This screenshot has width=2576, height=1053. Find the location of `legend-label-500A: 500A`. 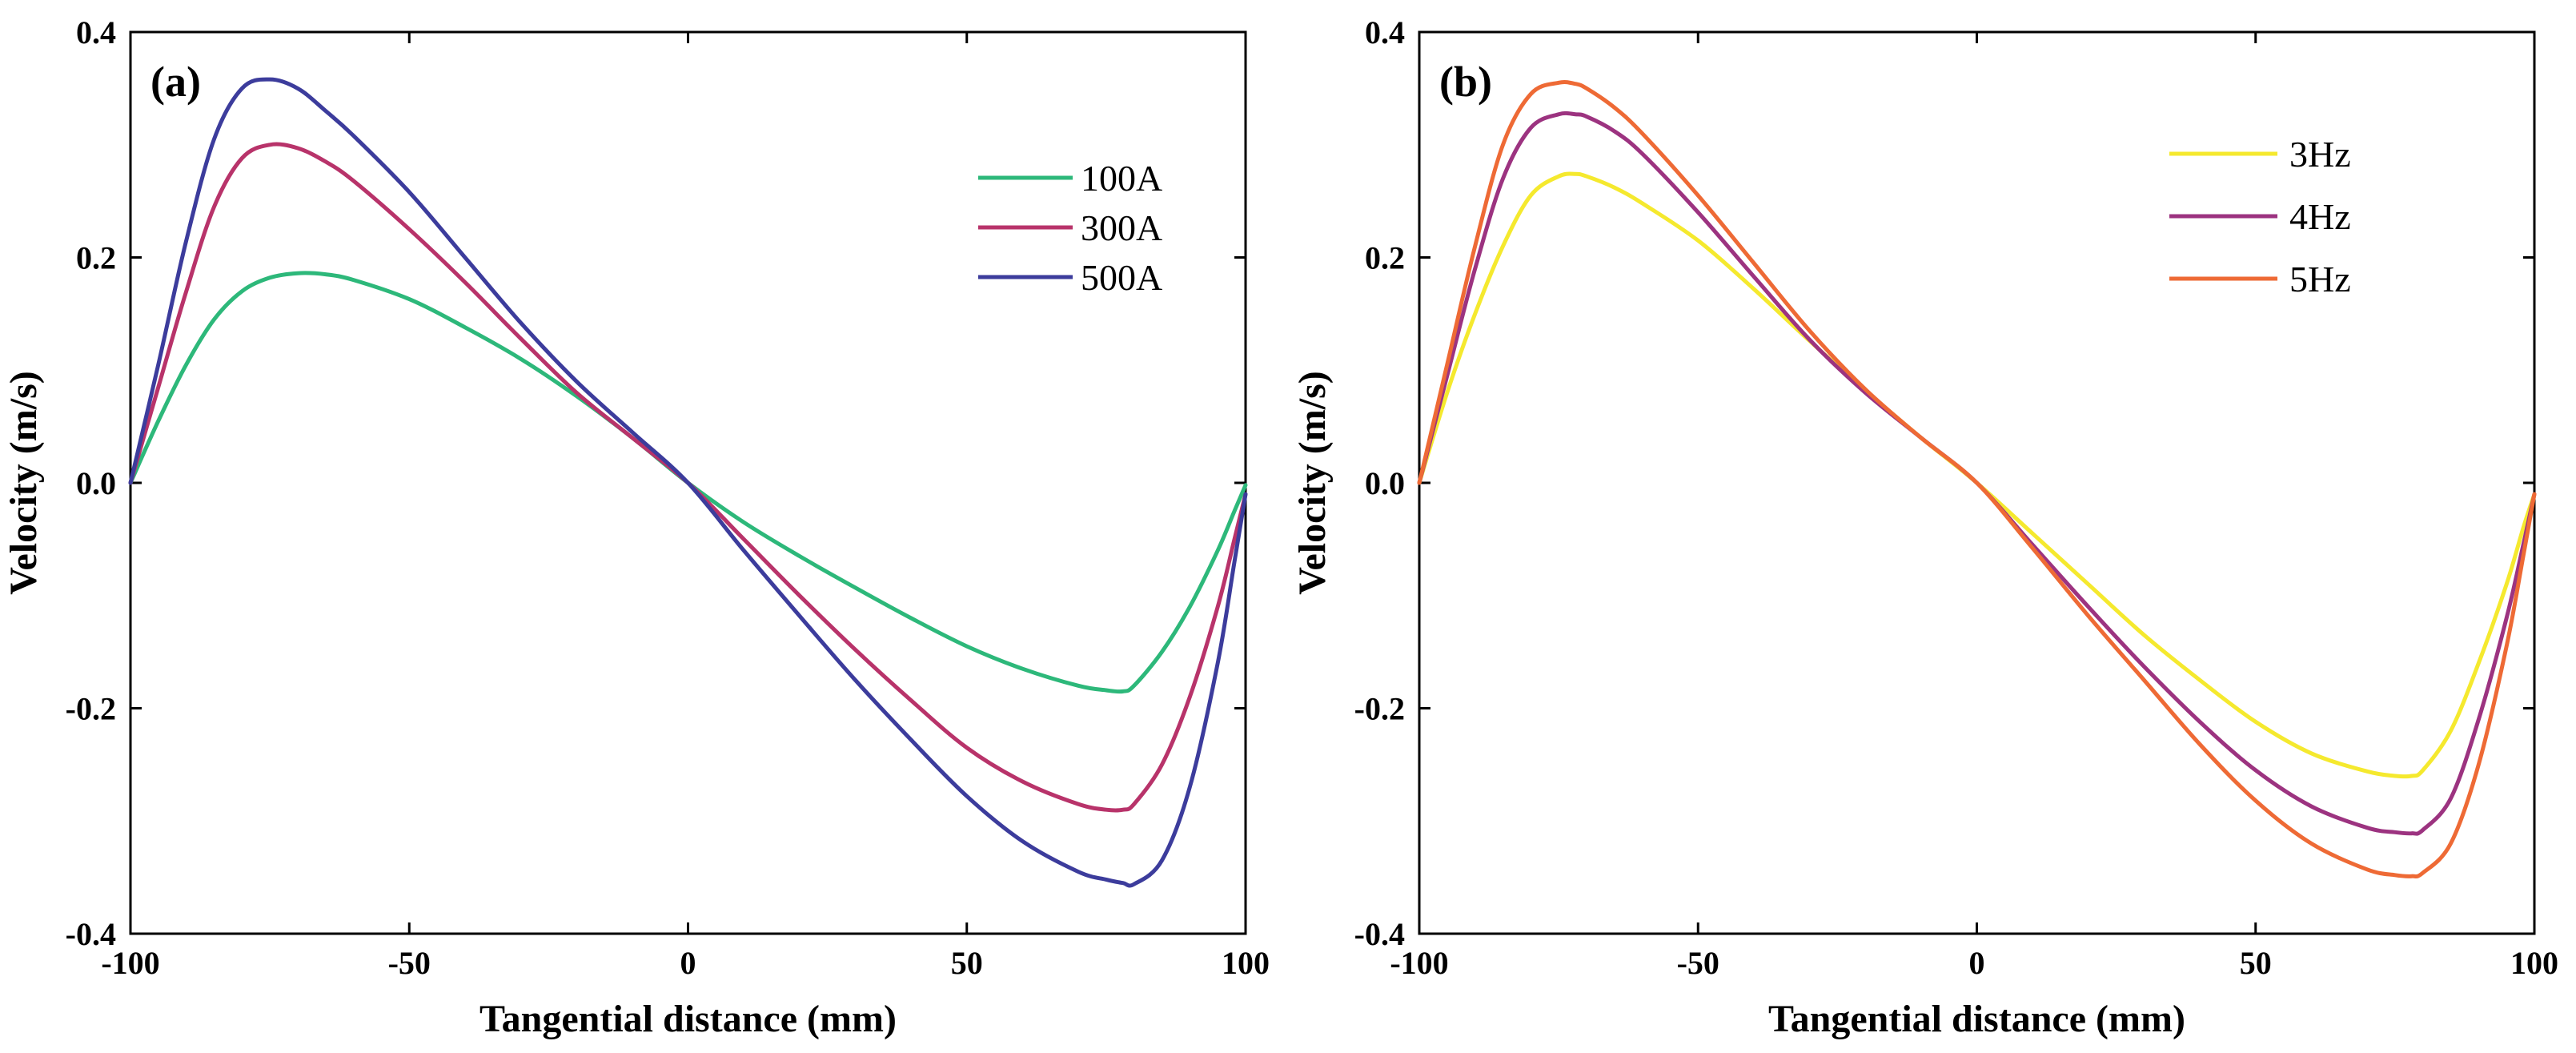

legend-label-500A: 500A is located at coordinates (1121, 277).